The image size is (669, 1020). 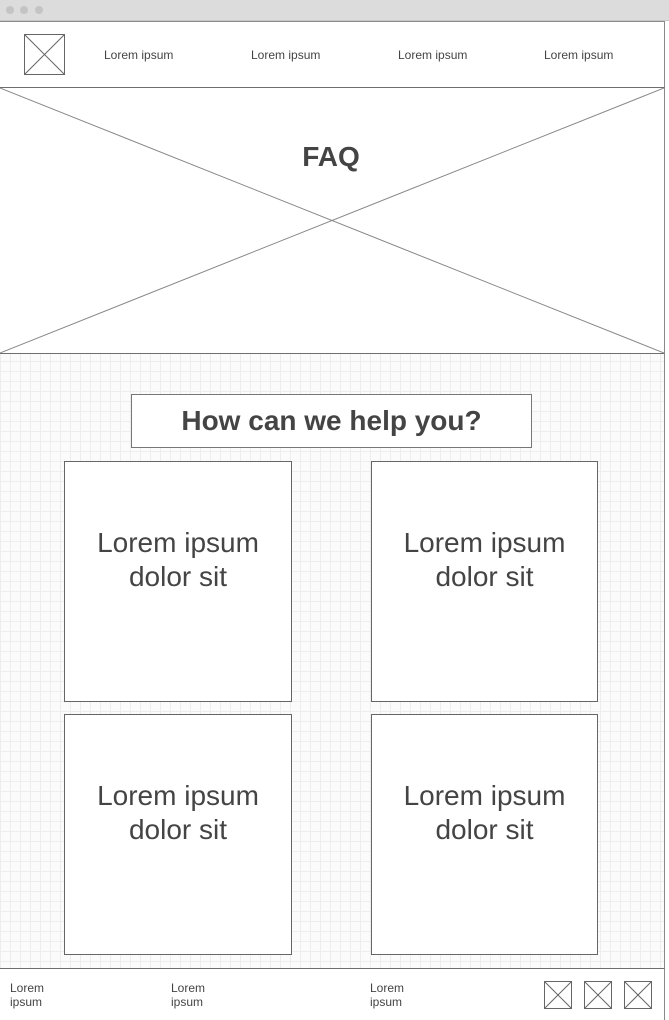 I want to click on footer-link-3: Lorem ipsum, so click(x=387, y=995).